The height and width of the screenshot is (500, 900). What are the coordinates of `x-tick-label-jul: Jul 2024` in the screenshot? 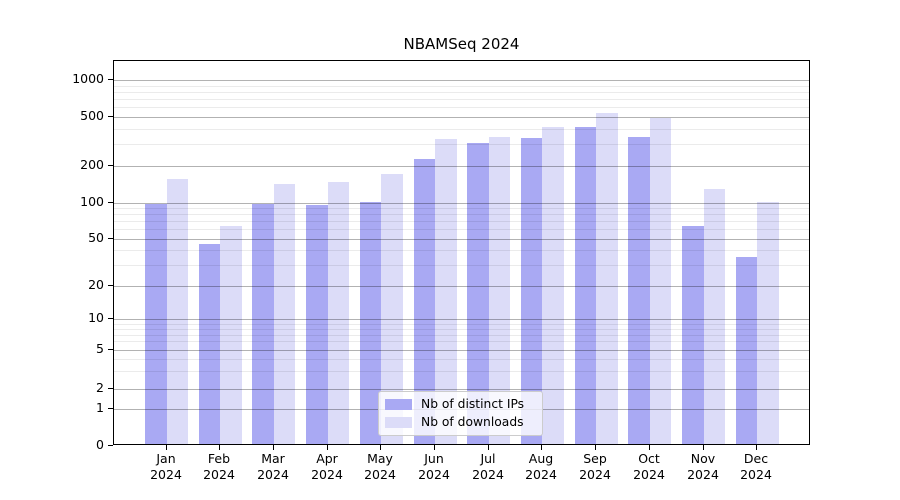 It's located at (488, 466).